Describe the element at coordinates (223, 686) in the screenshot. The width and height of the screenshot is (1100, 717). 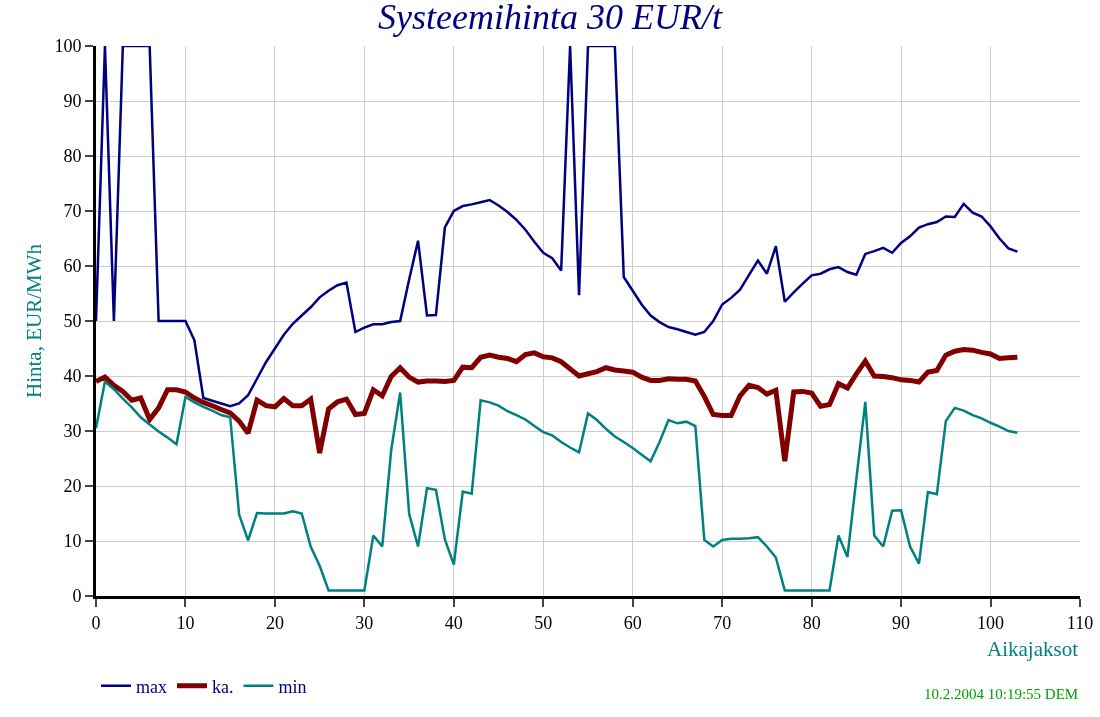
I see `legend-label: ka.` at that location.